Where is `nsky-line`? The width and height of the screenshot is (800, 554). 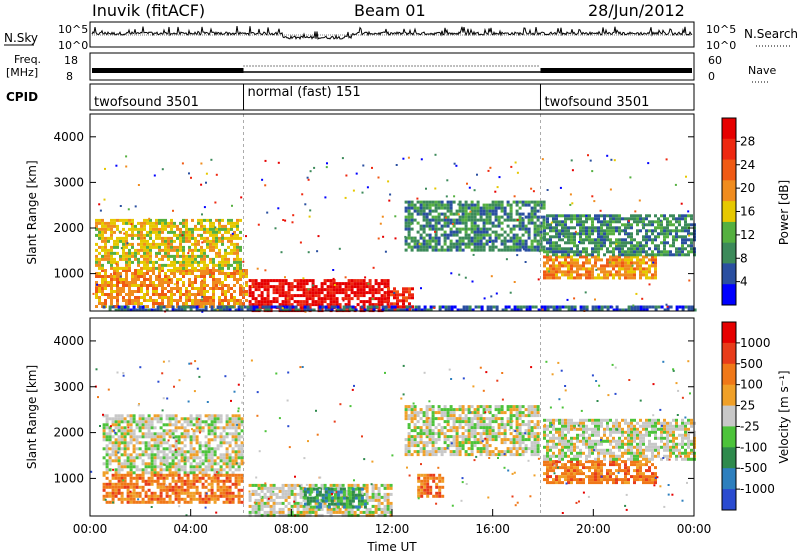 nsky-line is located at coordinates (392, 33).